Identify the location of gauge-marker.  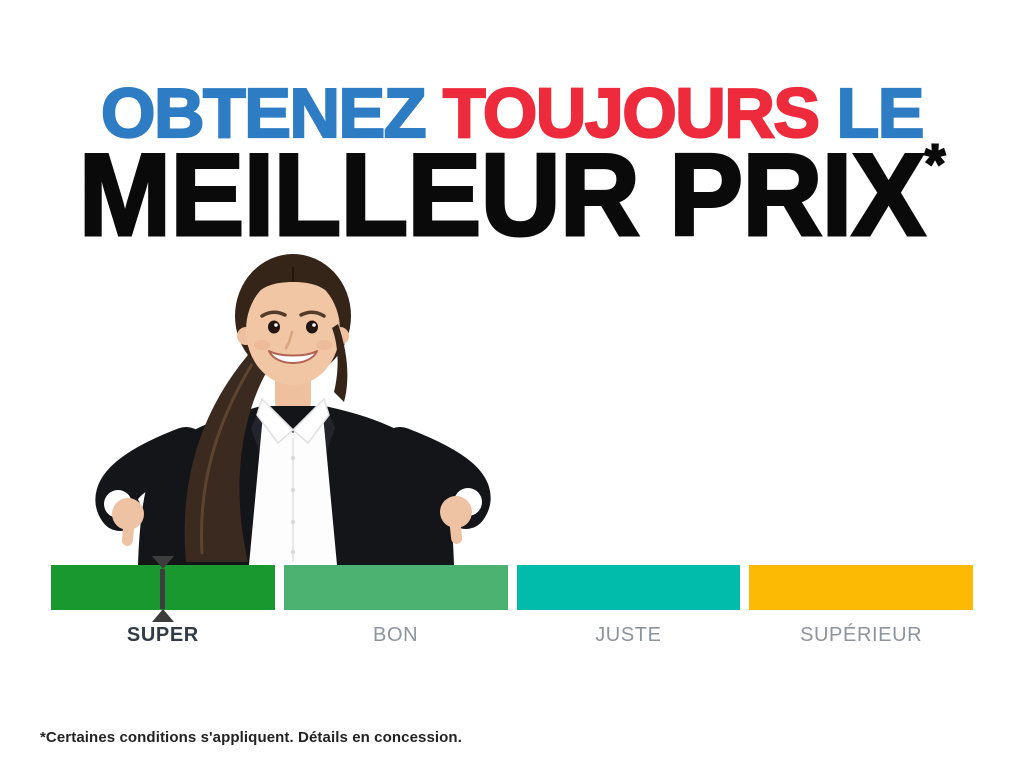
(162, 589).